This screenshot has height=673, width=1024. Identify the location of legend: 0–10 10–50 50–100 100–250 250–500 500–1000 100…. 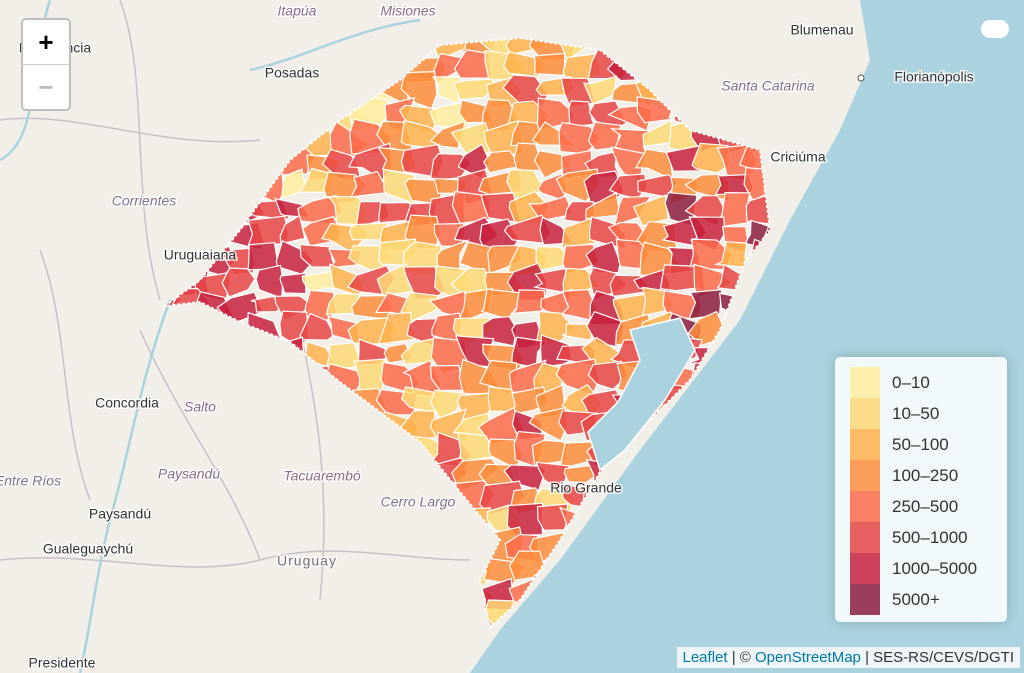
(921, 489).